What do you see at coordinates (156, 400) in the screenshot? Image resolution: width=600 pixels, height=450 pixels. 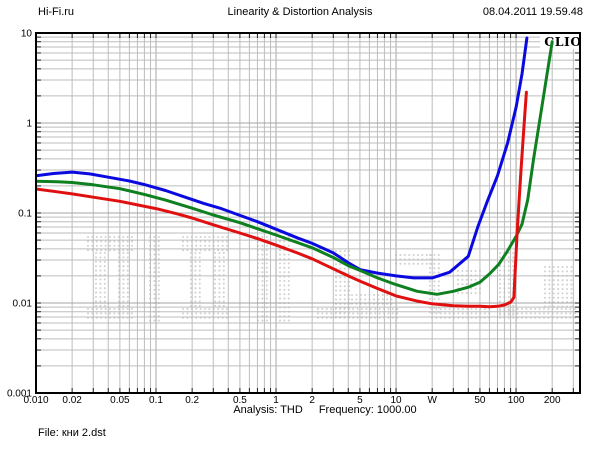 I see `x-tick-label: 0.1` at bounding box center [156, 400].